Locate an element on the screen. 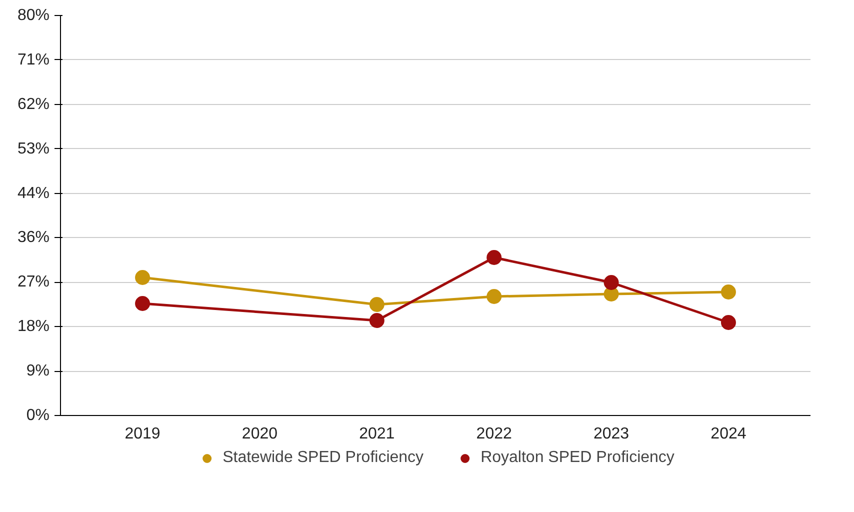  y-tick-label: 71% is located at coordinates (33, 59).